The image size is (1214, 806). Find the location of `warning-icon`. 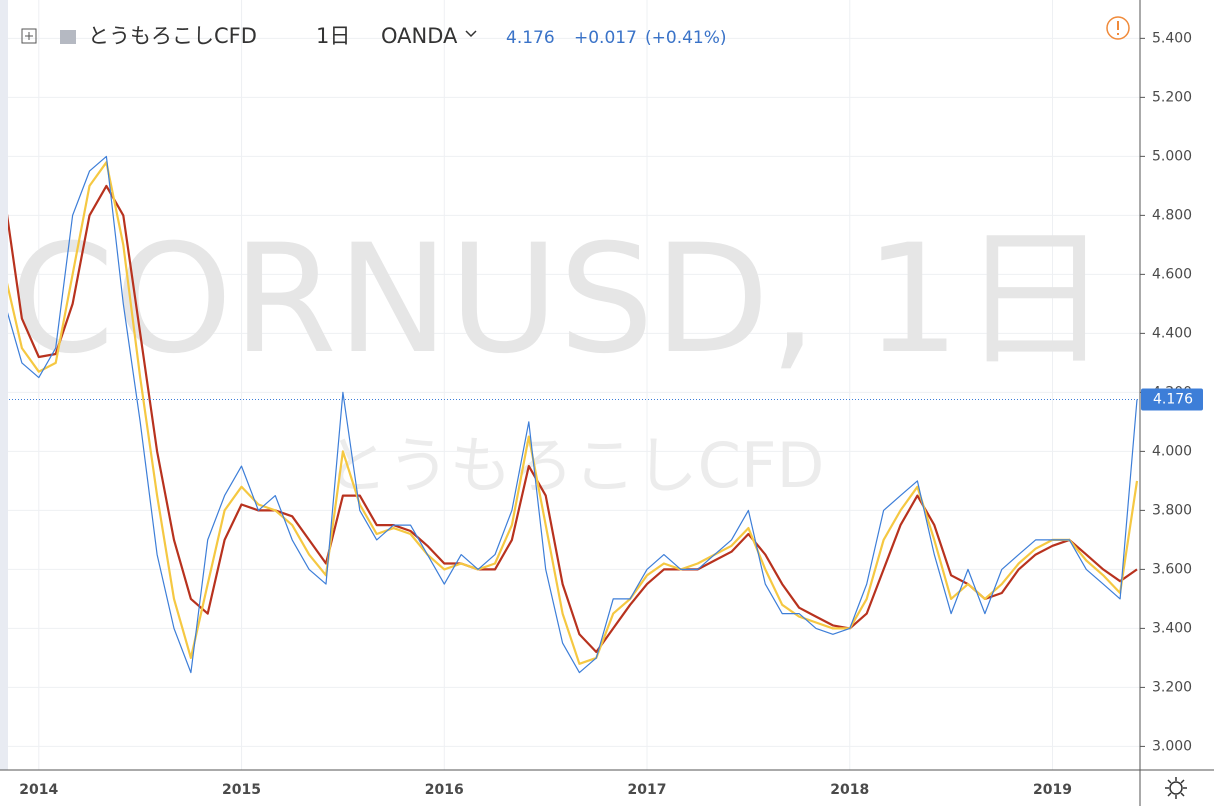

warning-icon is located at coordinates (1118, 28).